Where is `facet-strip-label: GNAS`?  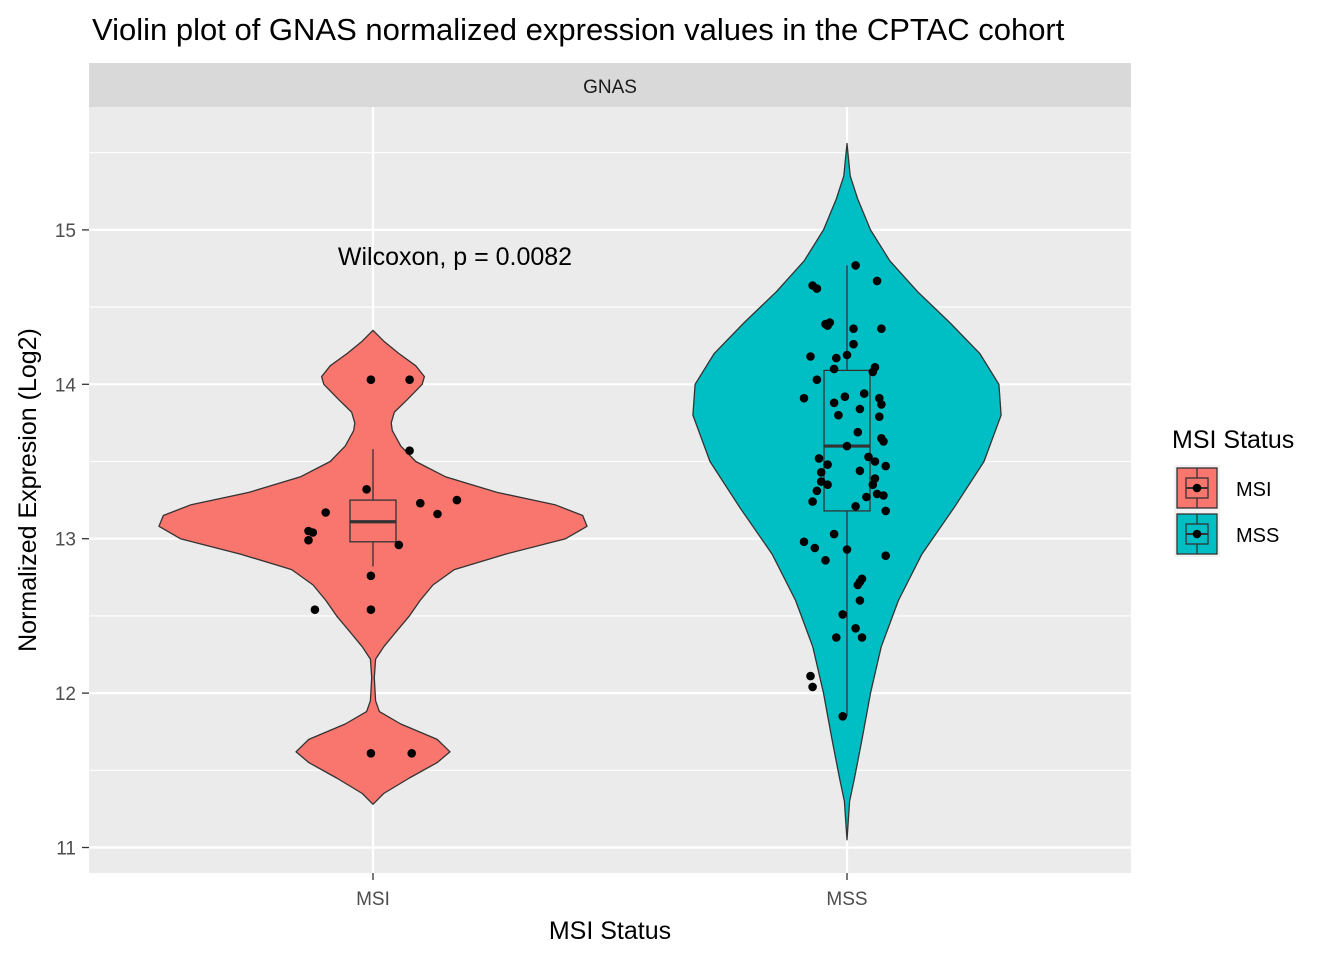 facet-strip-label: GNAS is located at coordinates (610, 87).